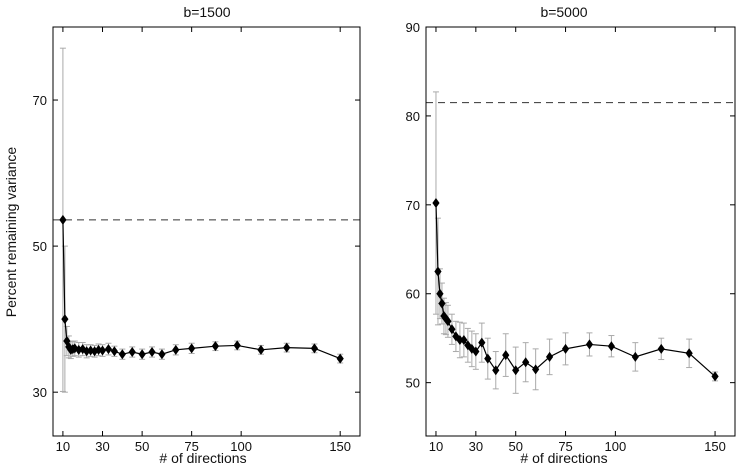 The width and height of the screenshot is (747, 468). I want to click on left-x-tick-label: 10, so click(63, 446).